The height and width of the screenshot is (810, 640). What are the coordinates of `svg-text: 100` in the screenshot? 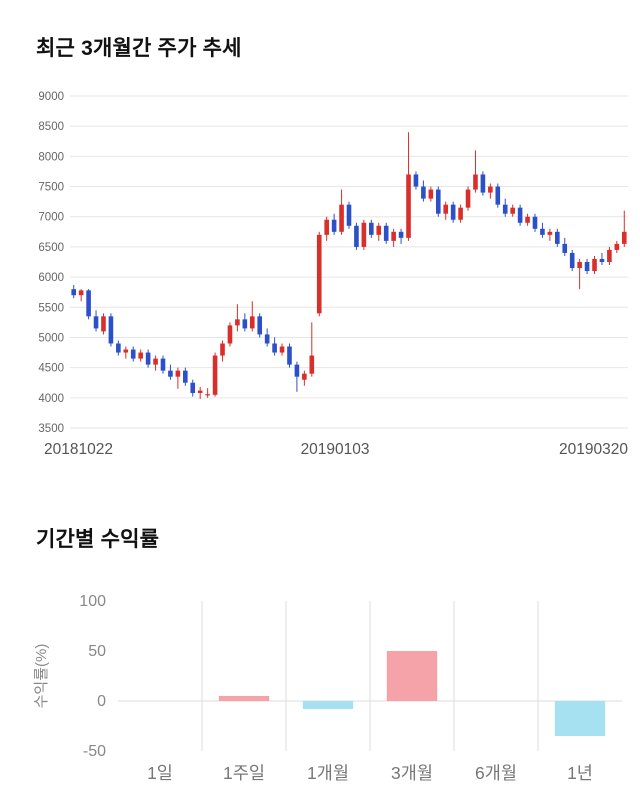 It's located at (92, 601).